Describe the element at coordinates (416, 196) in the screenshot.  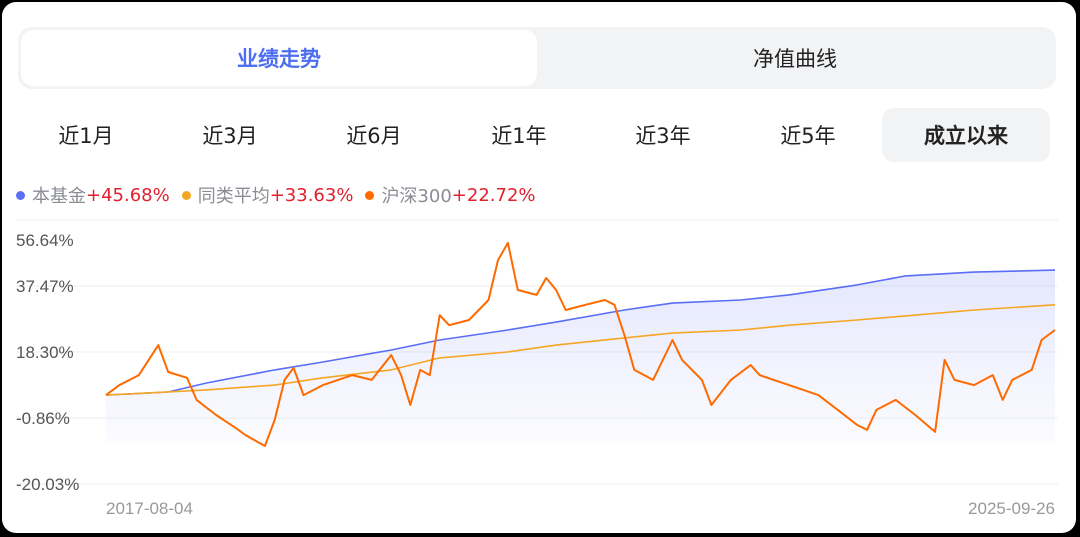
I see `legend-name: 沪深300` at that location.